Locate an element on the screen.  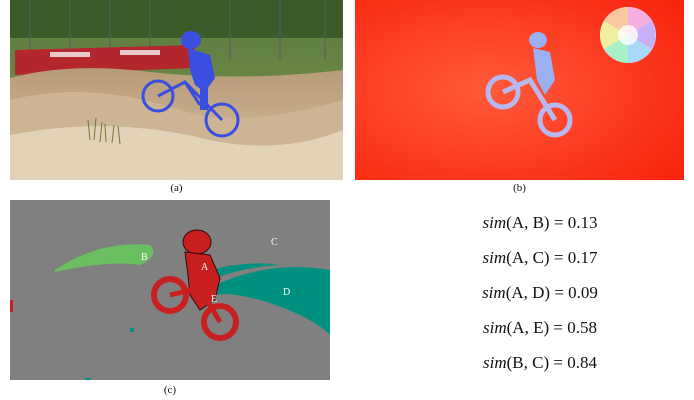
equation-row: sim(A, D) = 0.09 is located at coordinates (540, 292).